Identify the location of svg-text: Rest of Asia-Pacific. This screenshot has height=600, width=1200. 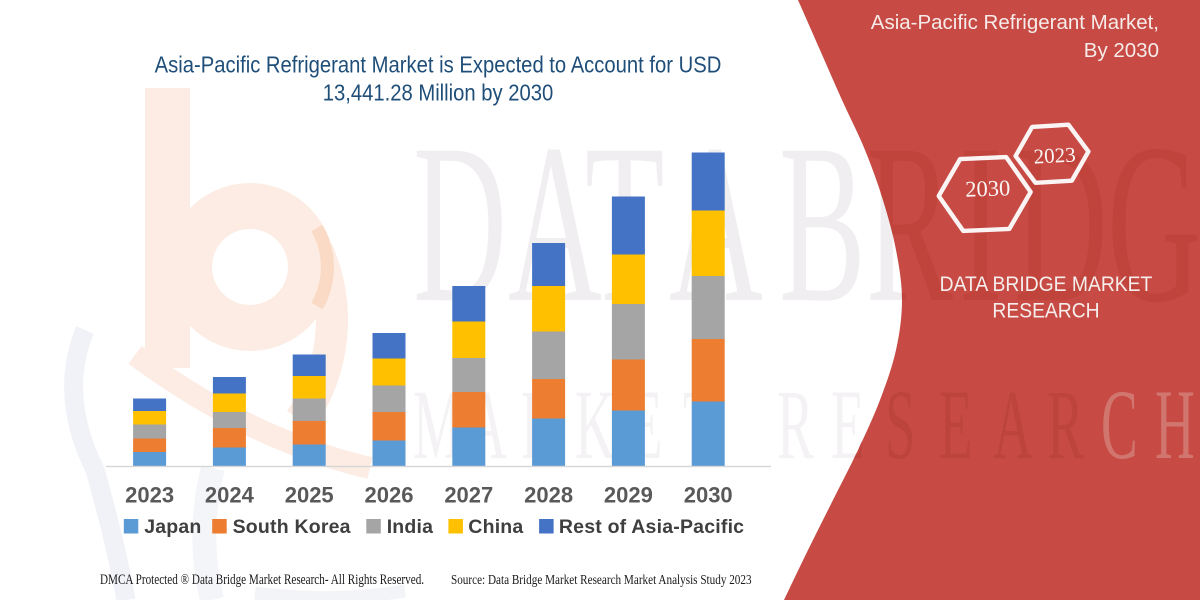
(651, 527).